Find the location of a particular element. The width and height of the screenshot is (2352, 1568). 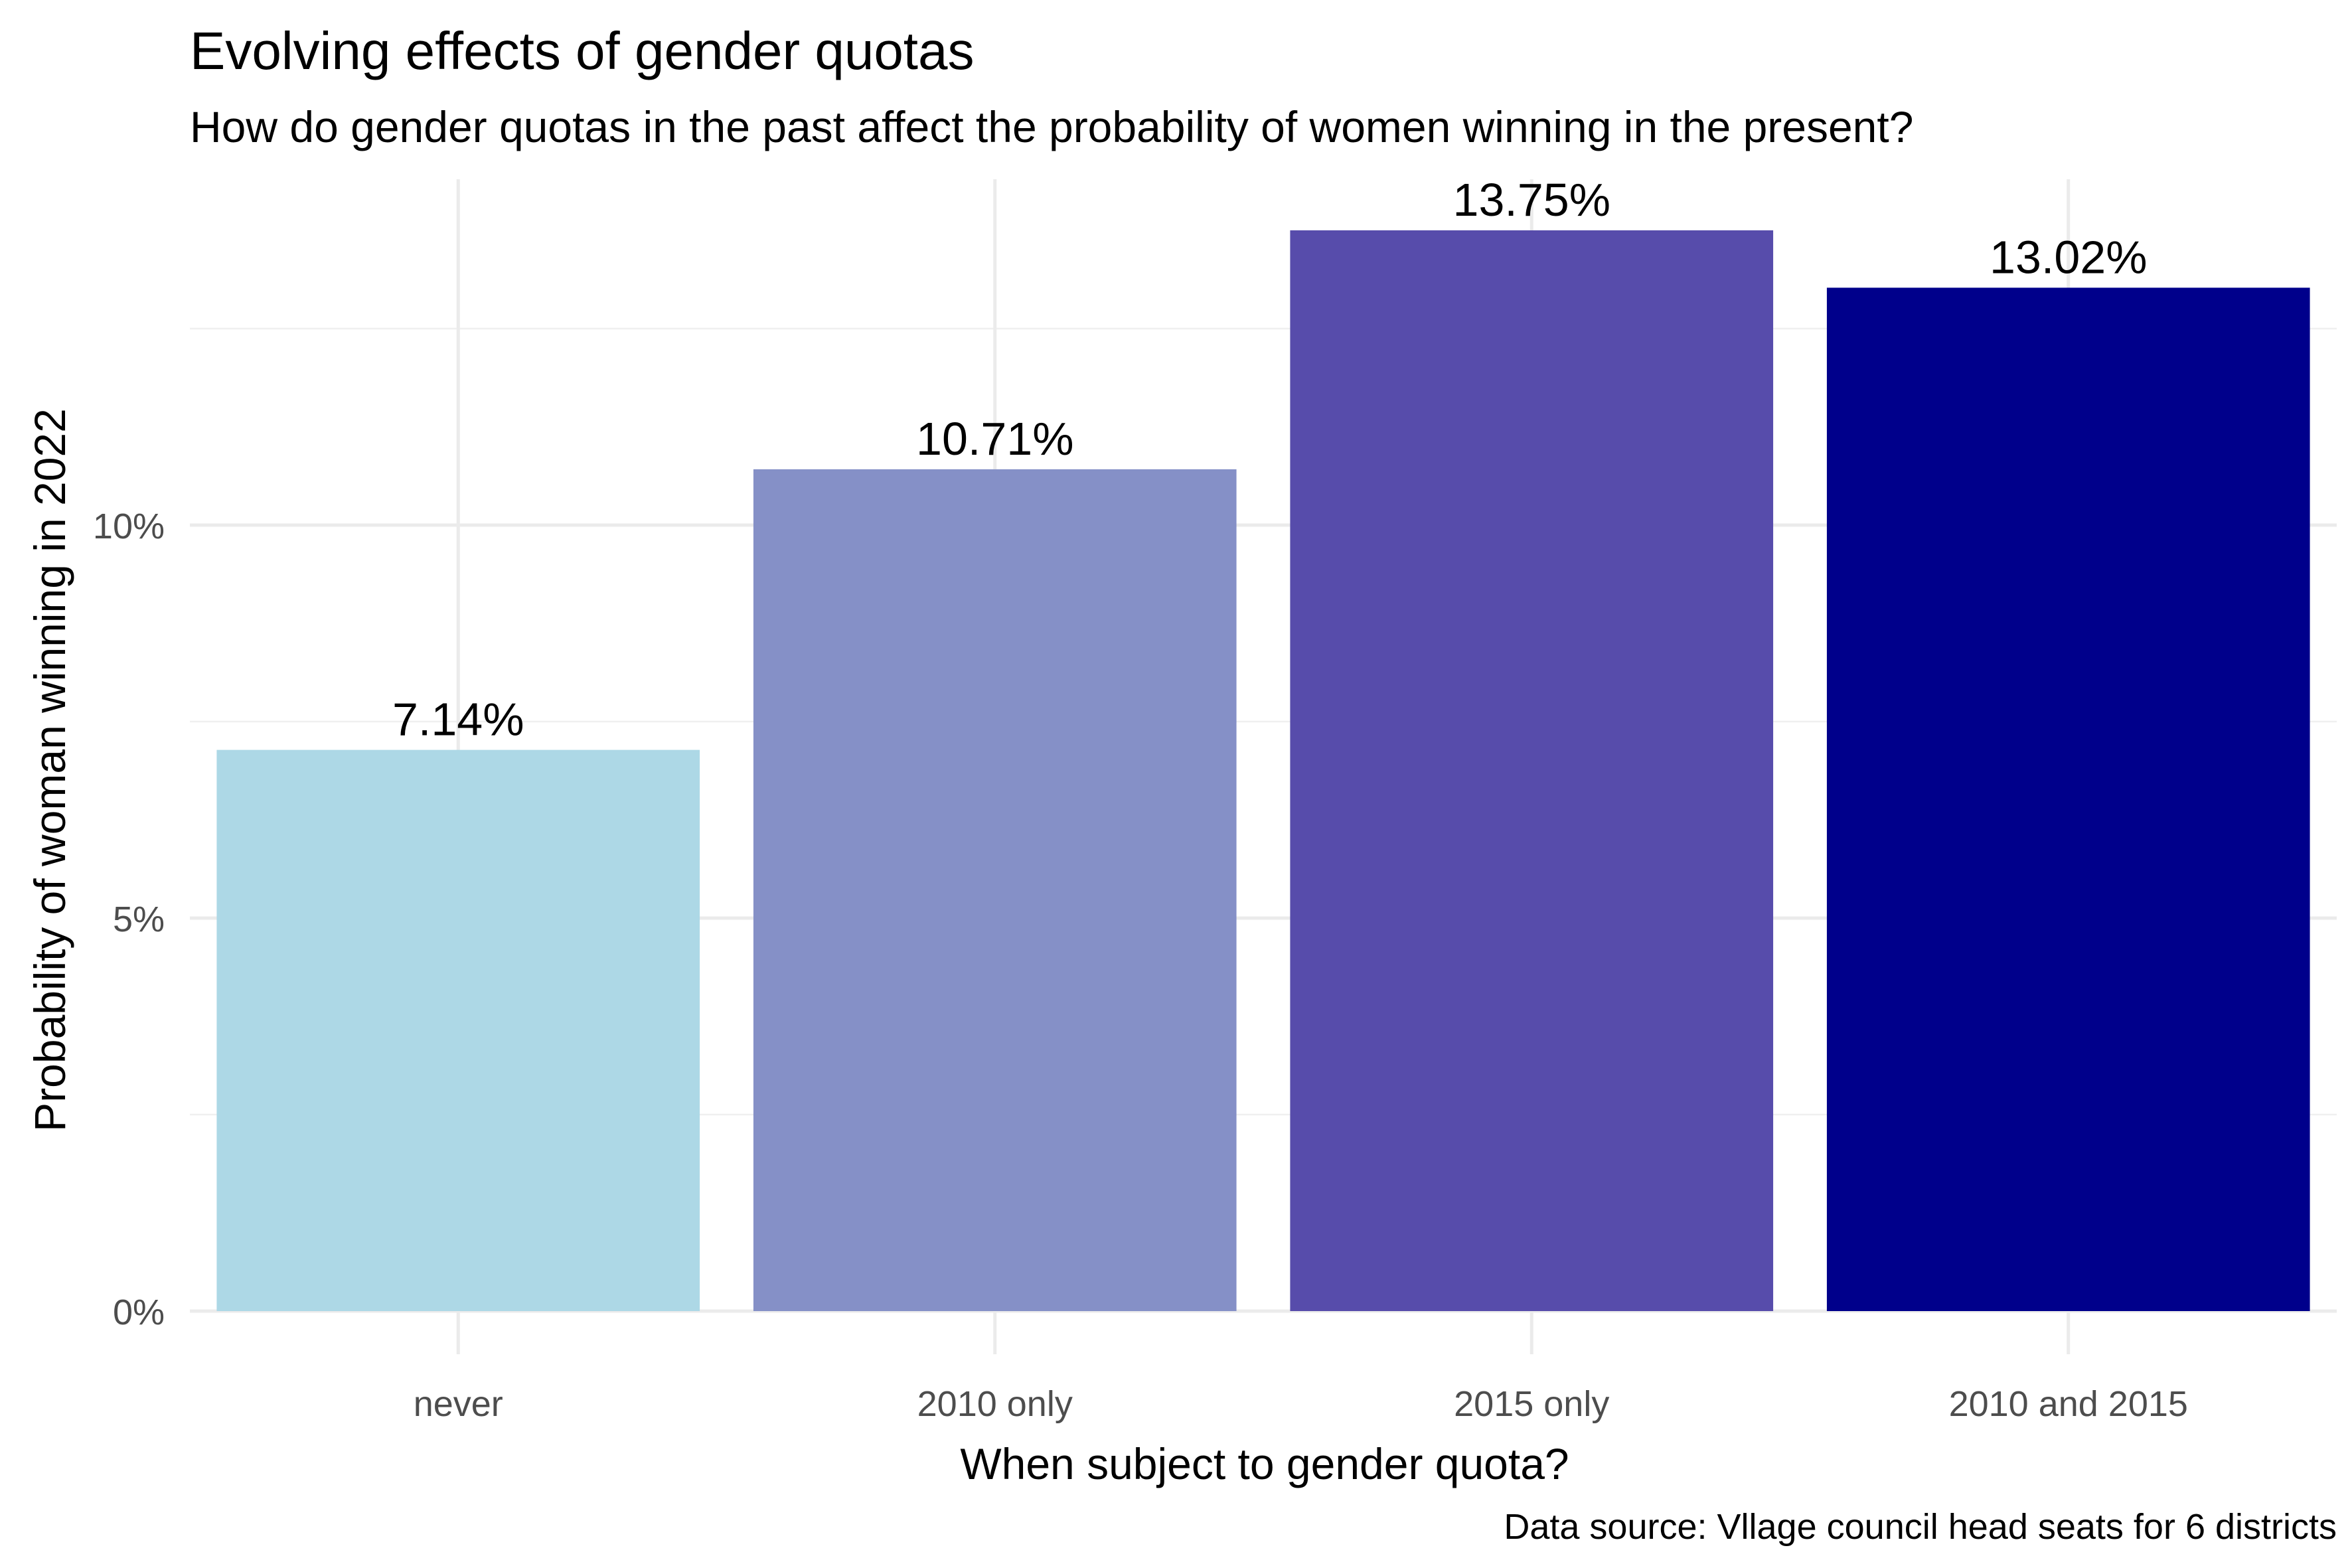

y-axis-ticks: 0% 5% 10% is located at coordinates (129, 919).